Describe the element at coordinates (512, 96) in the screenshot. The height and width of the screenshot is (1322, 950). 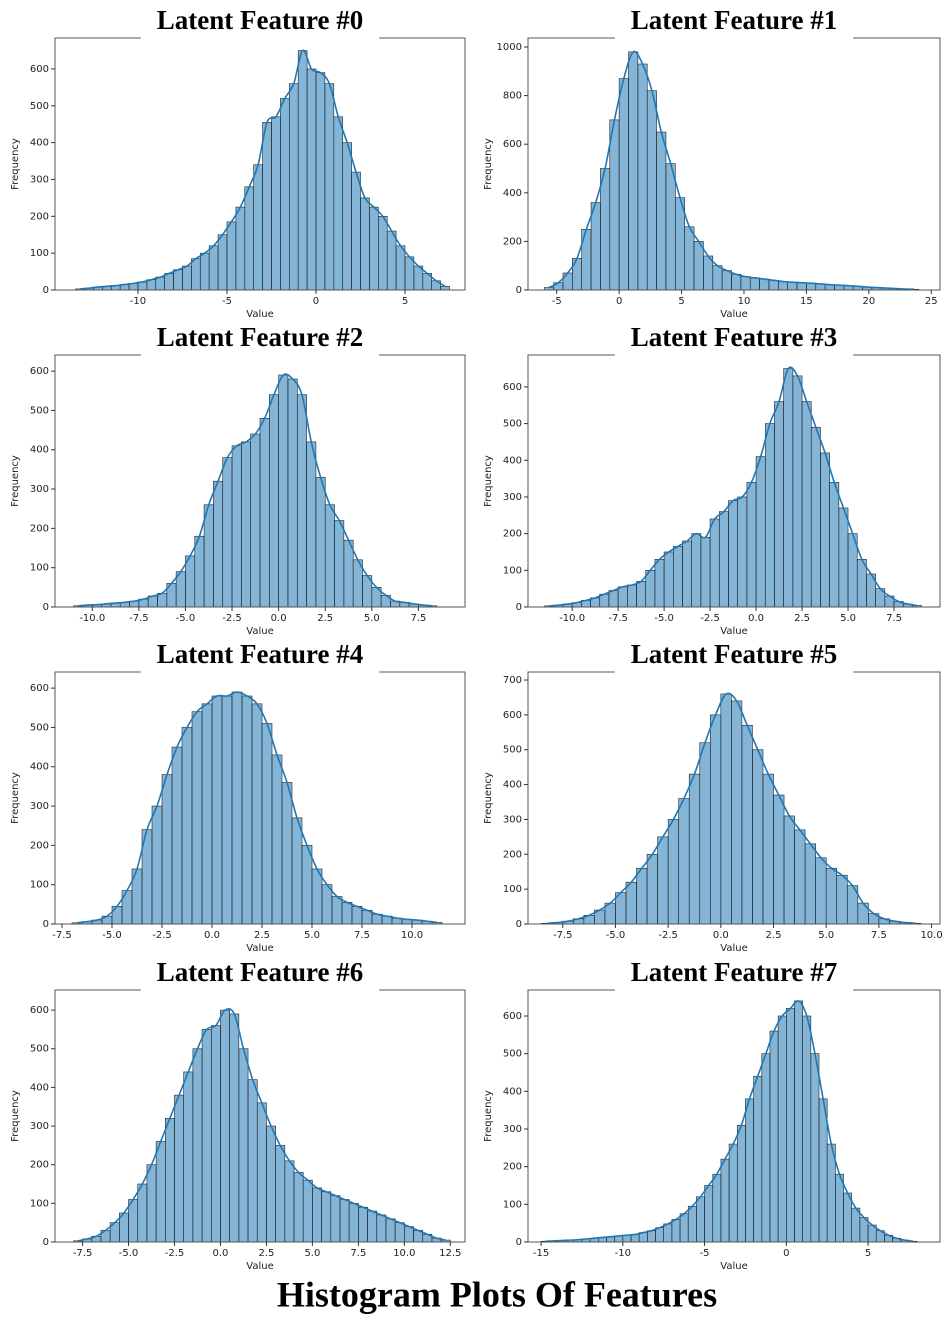
I see `y-tick-label: 800` at that location.